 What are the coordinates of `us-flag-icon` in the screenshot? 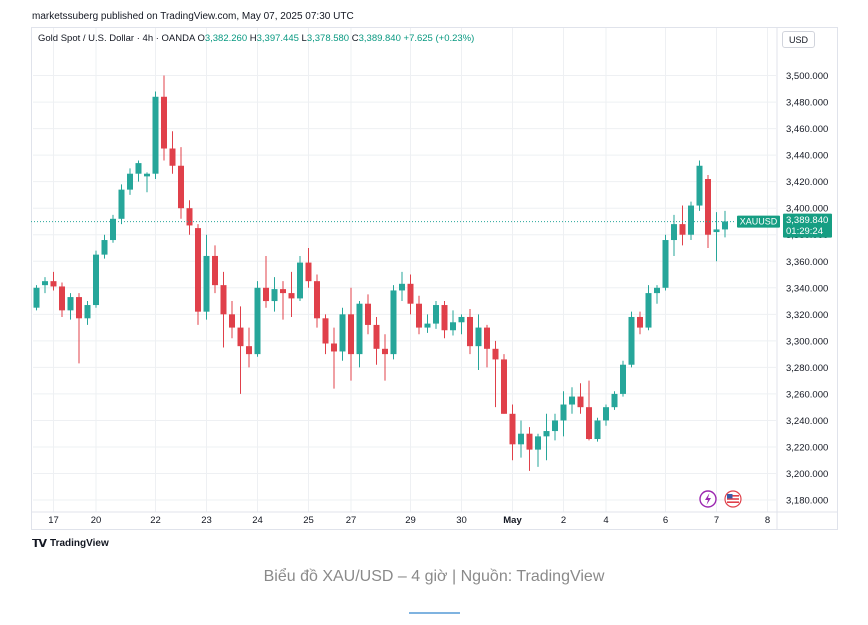 It's located at (733, 499).